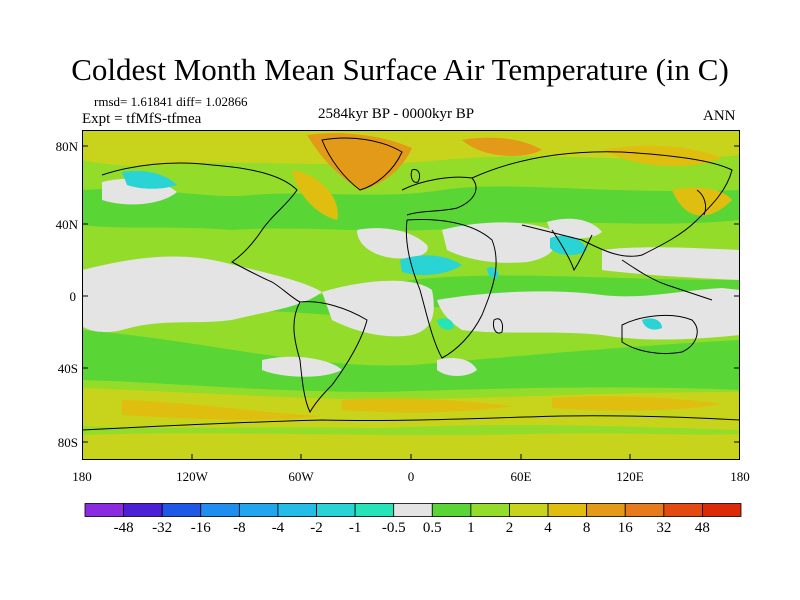 The image size is (800, 600). I want to click on coast-greenland, so click(362, 164).